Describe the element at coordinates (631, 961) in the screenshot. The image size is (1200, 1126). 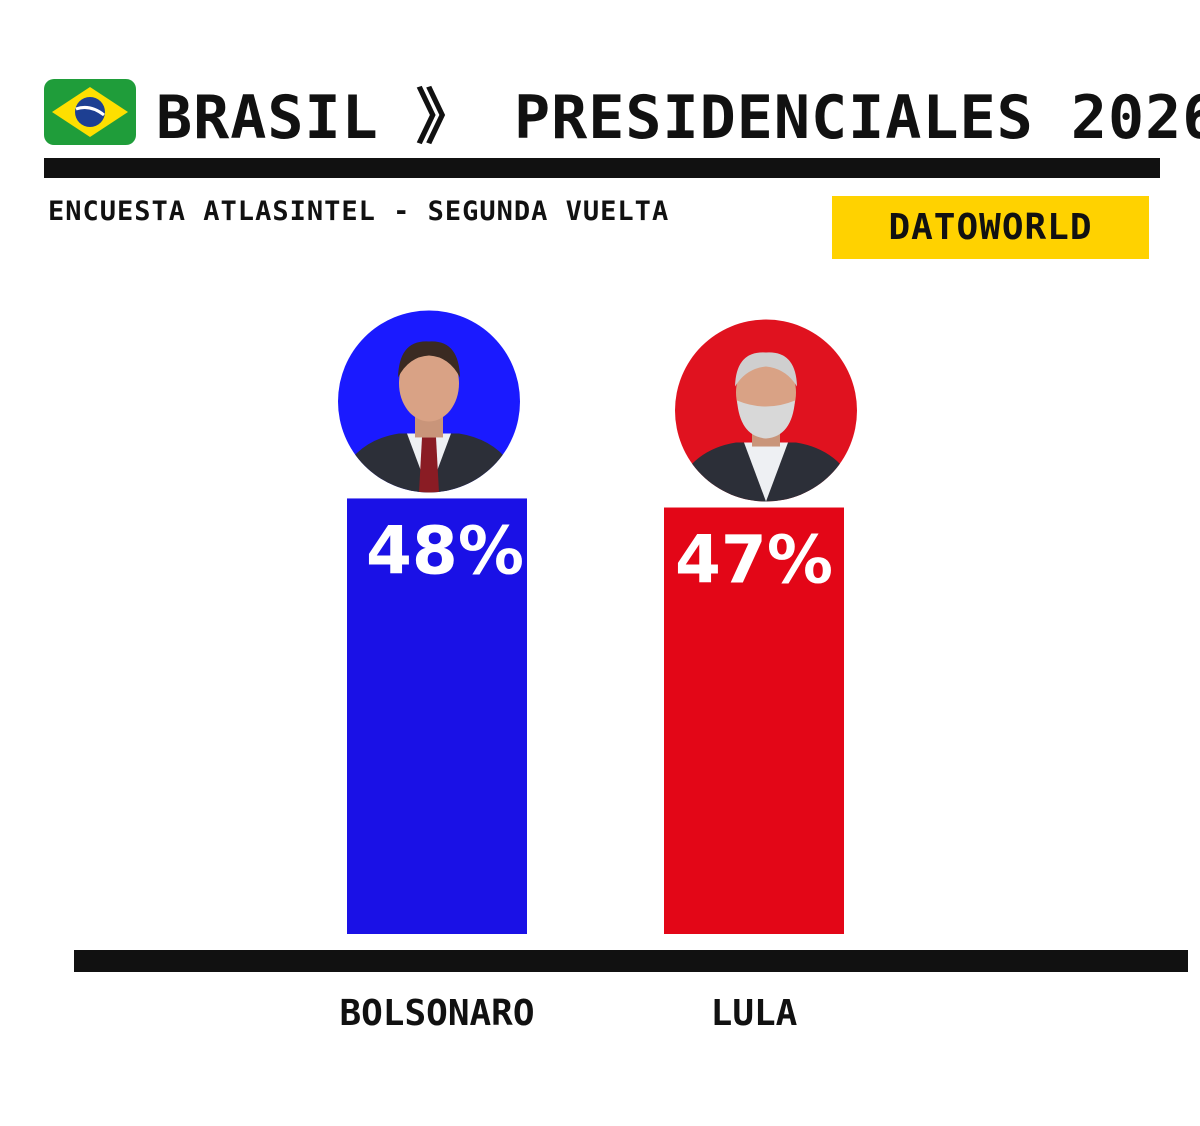
I see `x-axis-baseline` at that location.